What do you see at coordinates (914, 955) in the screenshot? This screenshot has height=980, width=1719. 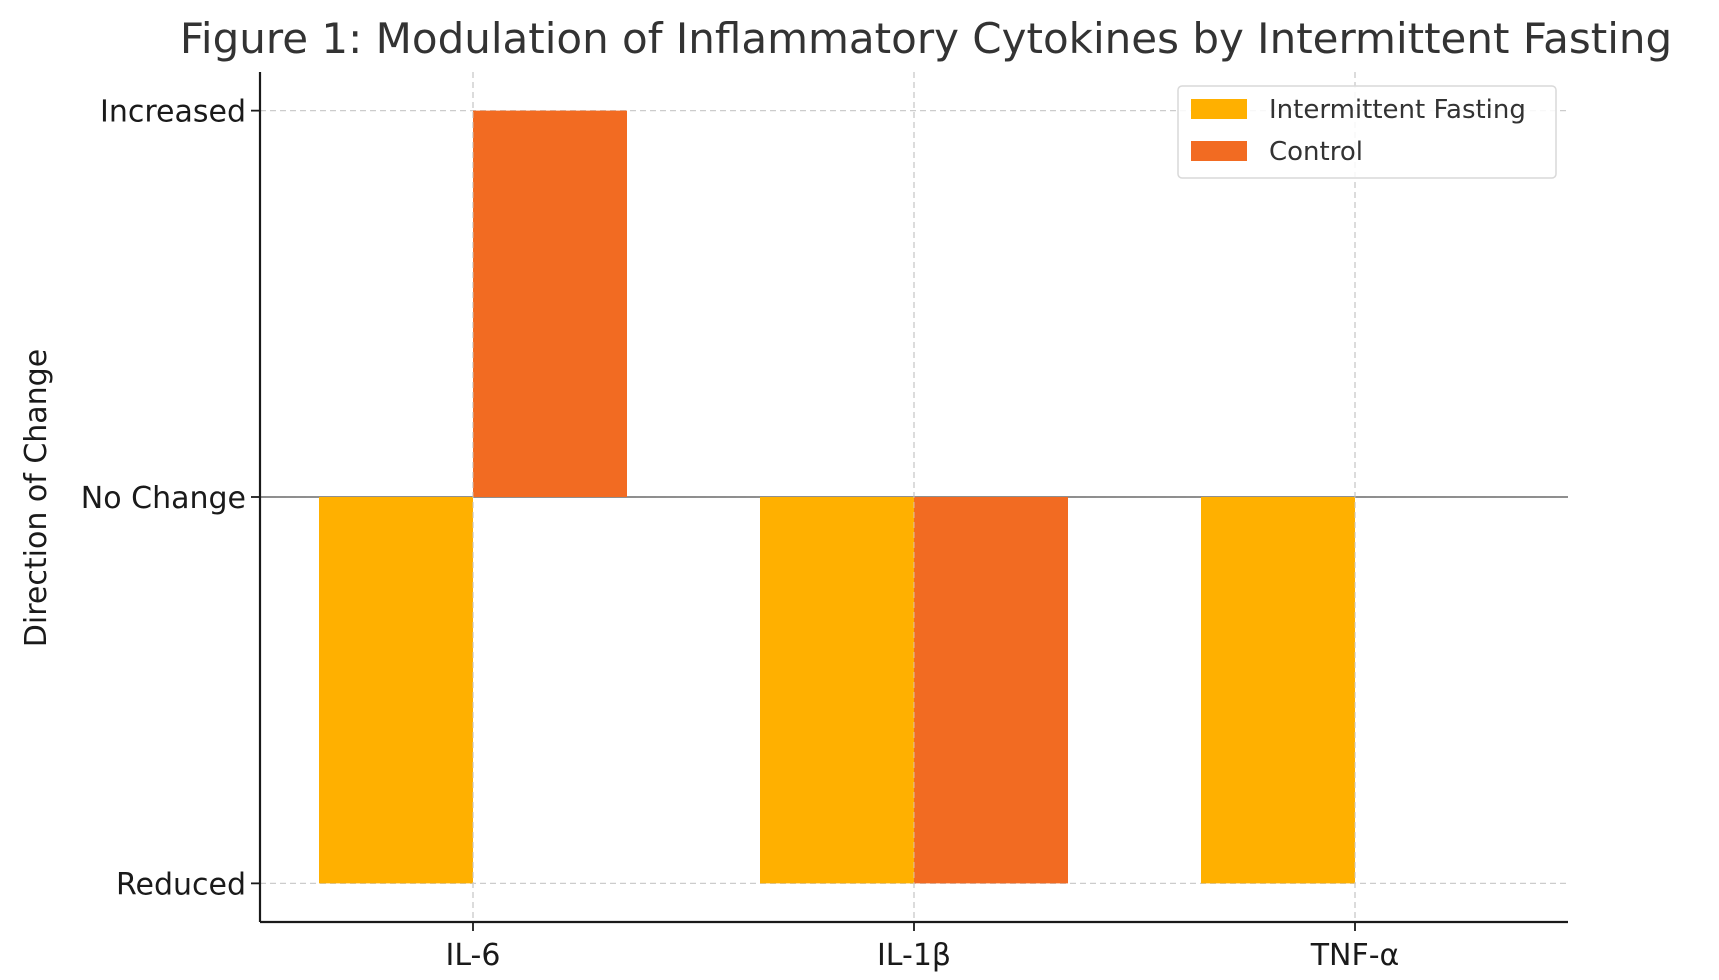 I see `x-tick-label: IL-1β` at bounding box center [914, 955].